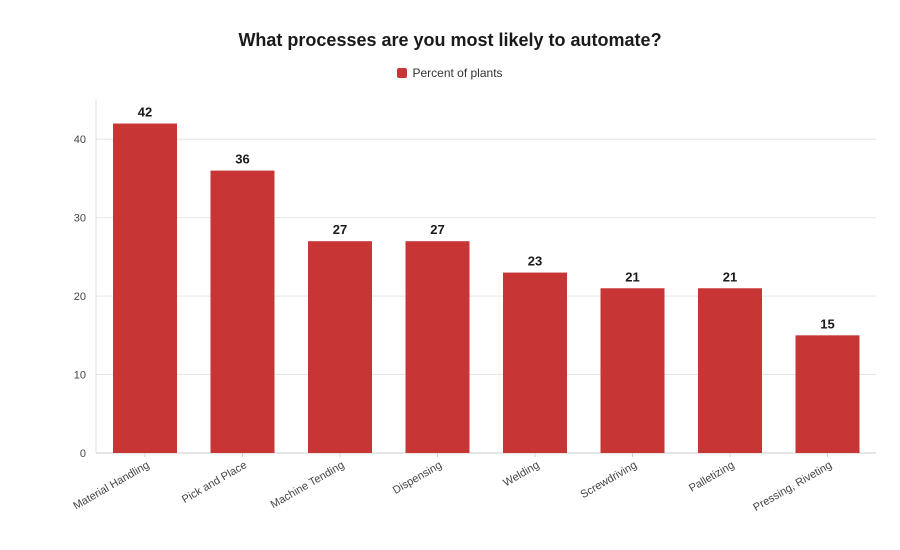 The image size is (900, 550). What do you see at coordinates (402, 73) in the screenshot?
I see `legend-swatch` at bounding box center [402, 73].